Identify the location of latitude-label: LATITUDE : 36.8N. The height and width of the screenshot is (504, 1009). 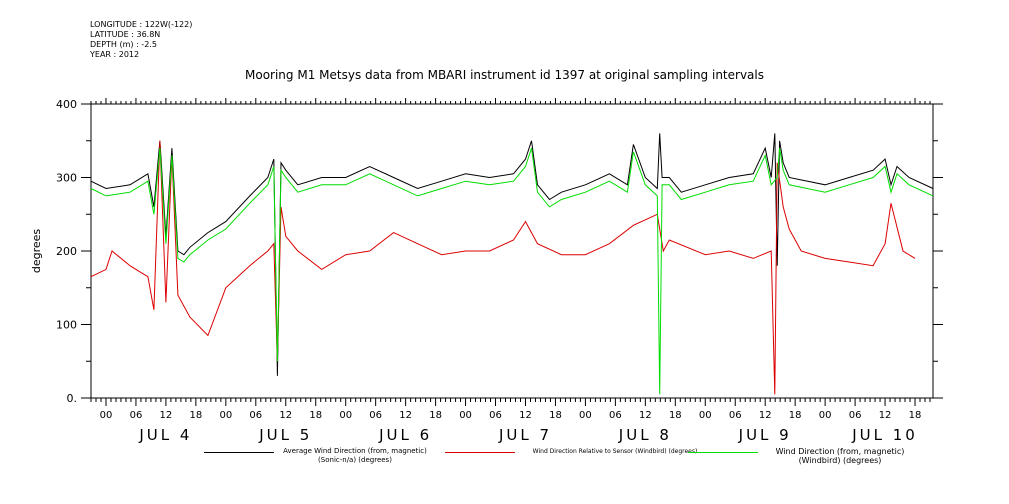
(125, 34).